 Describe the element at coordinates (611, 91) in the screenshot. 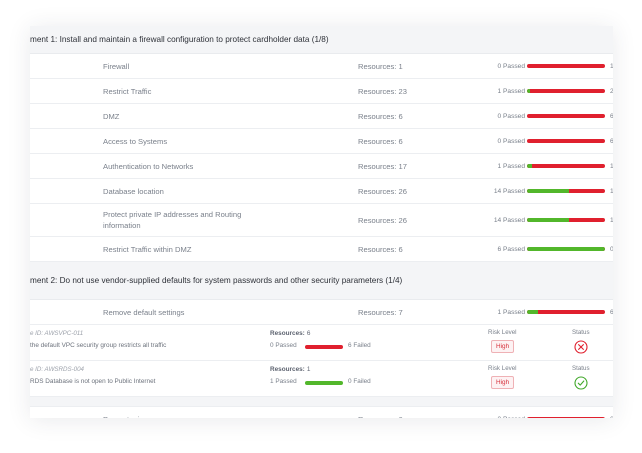

I see `total-count: 2` at that location.